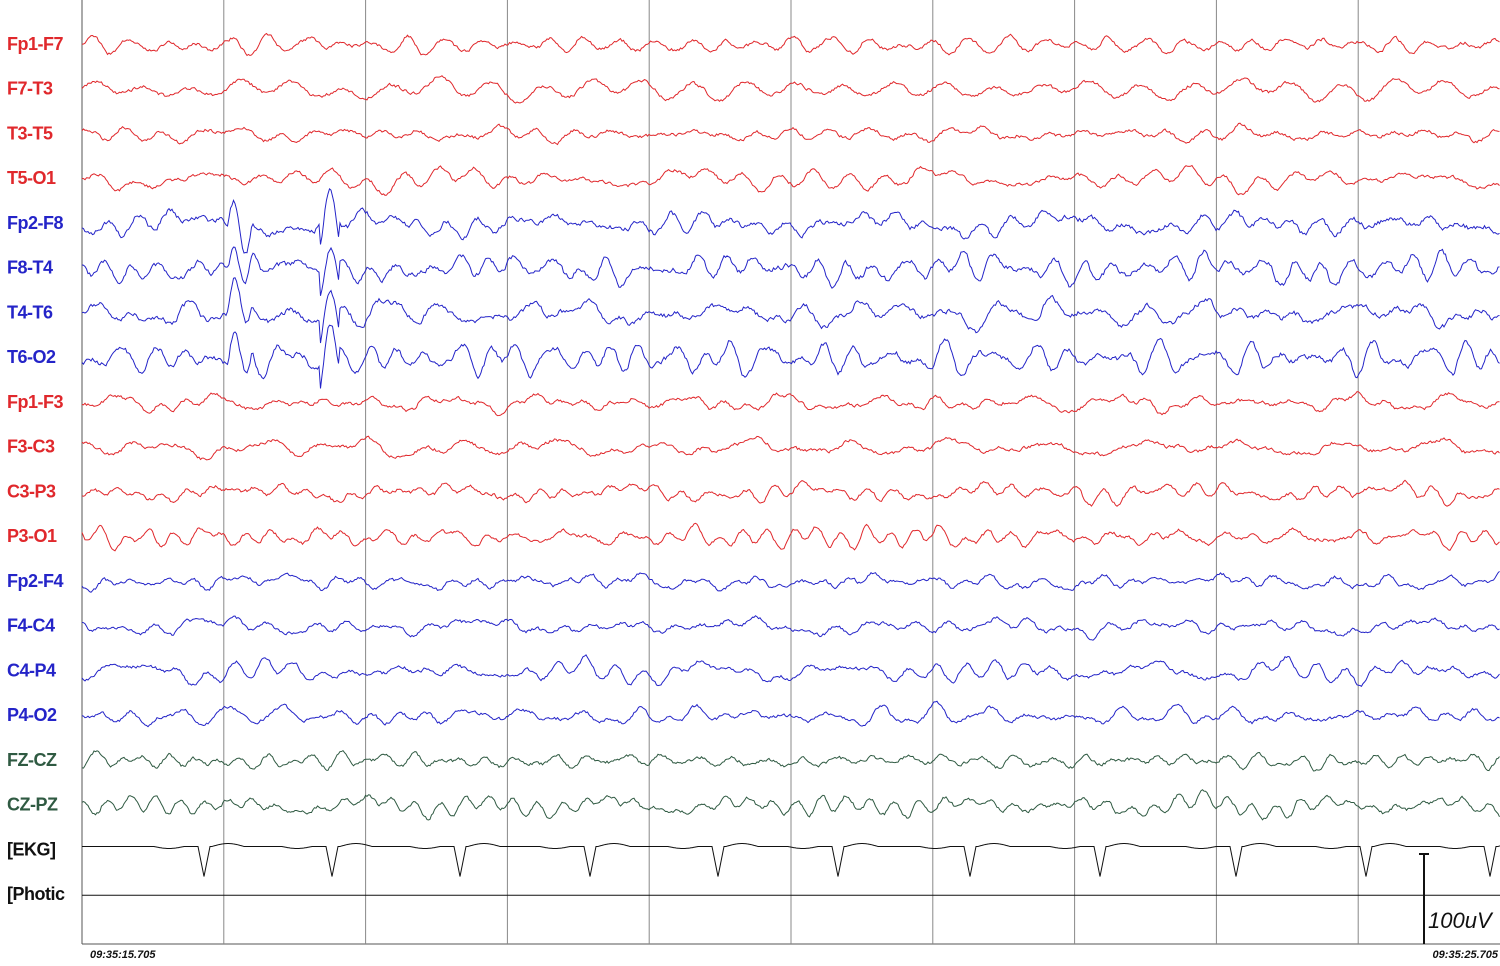 Image resolution: width=1500 pixels, height=966 pixels. What do you see at coordinates (31, 357) in the screenshot?
I see `channel-label: T6-O2` at bounding box center [31, 357].